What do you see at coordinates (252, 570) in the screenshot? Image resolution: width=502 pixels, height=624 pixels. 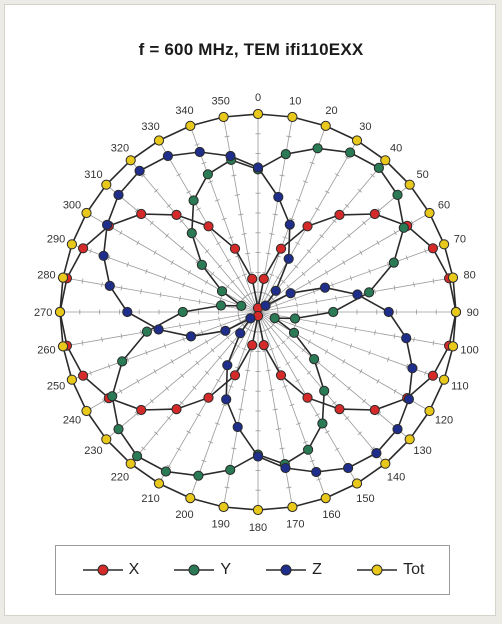 I see `legend: X Y Z Tot` at bounding box center [252, 570].